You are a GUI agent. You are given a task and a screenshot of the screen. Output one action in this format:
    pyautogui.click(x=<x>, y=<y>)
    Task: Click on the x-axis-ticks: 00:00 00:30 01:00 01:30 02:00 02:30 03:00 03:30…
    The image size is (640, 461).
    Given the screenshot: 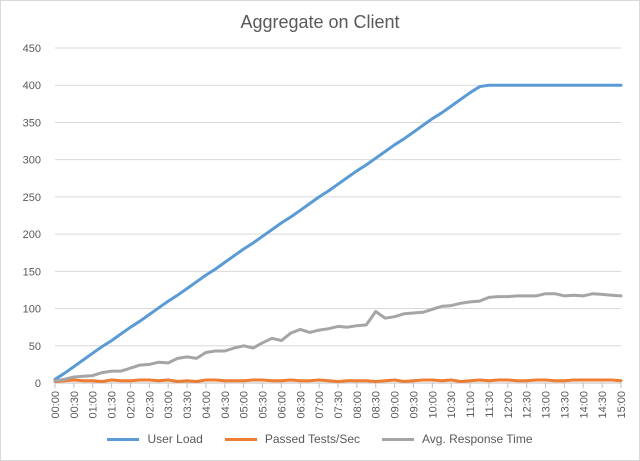 What is the action you would take?
    pyautogui.click(x=339, y=401)
    